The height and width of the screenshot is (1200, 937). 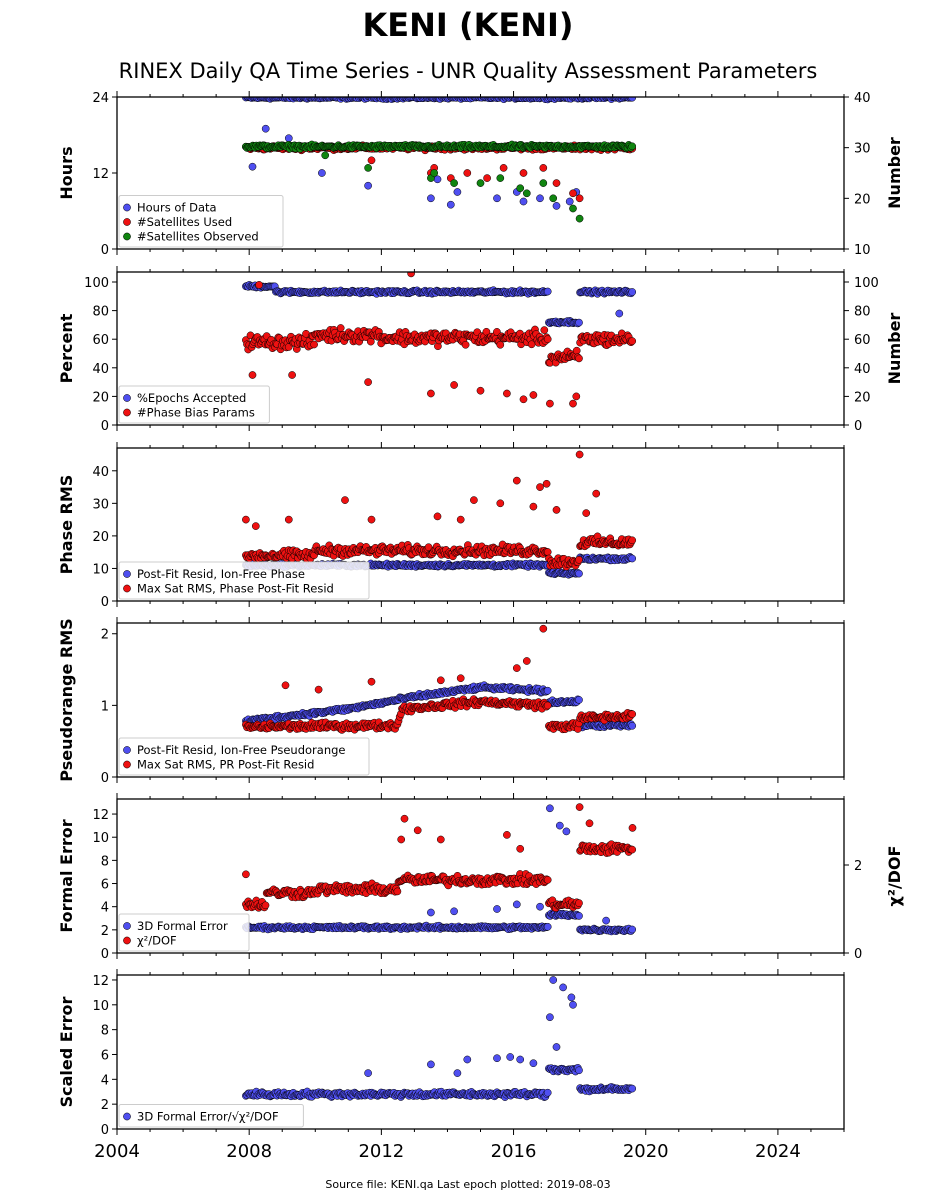 What do you see at coordinates (439, 514) in the screenshot?
I see `panel-3-points` at bounding box center [439, 514].